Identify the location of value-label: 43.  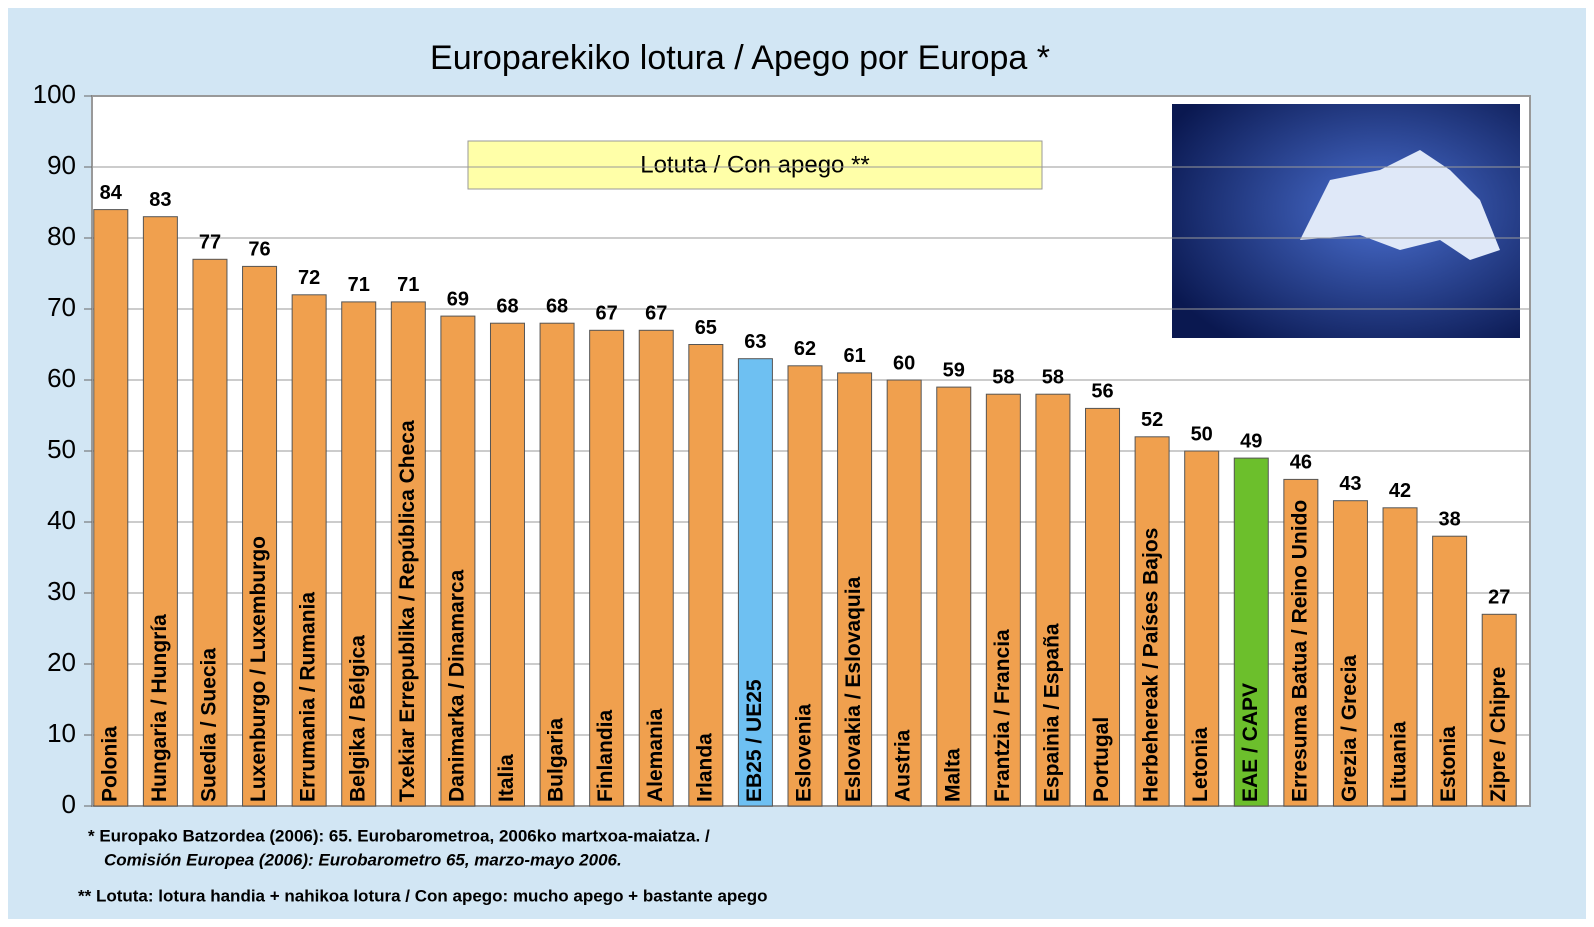
(1350, 484).